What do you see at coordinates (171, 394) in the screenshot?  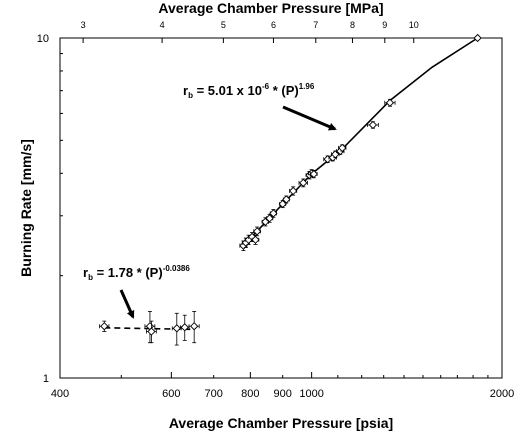 I see `x-tick-label: 600` at bounding box center [171, 394].